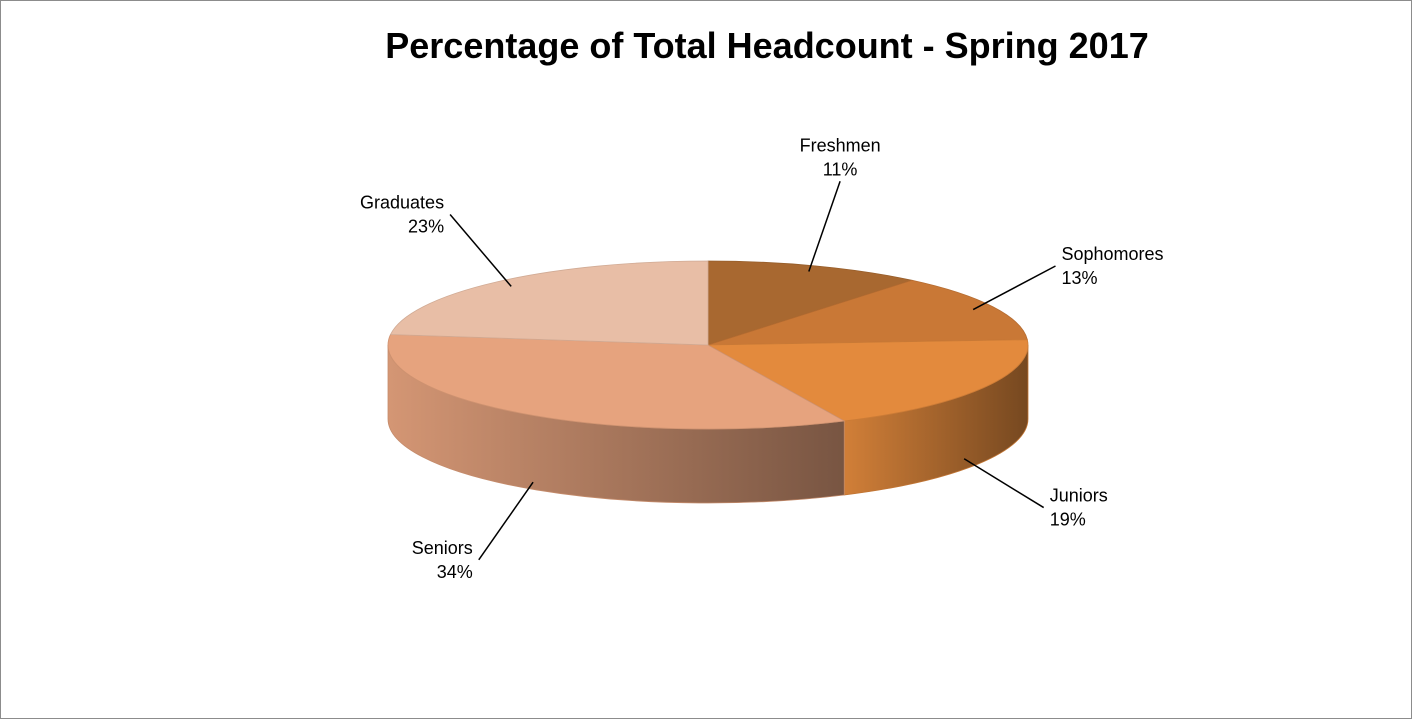 This screenshot has height=720, width=1412. I want to click on pie-slice-seniors, so click(616, 382).